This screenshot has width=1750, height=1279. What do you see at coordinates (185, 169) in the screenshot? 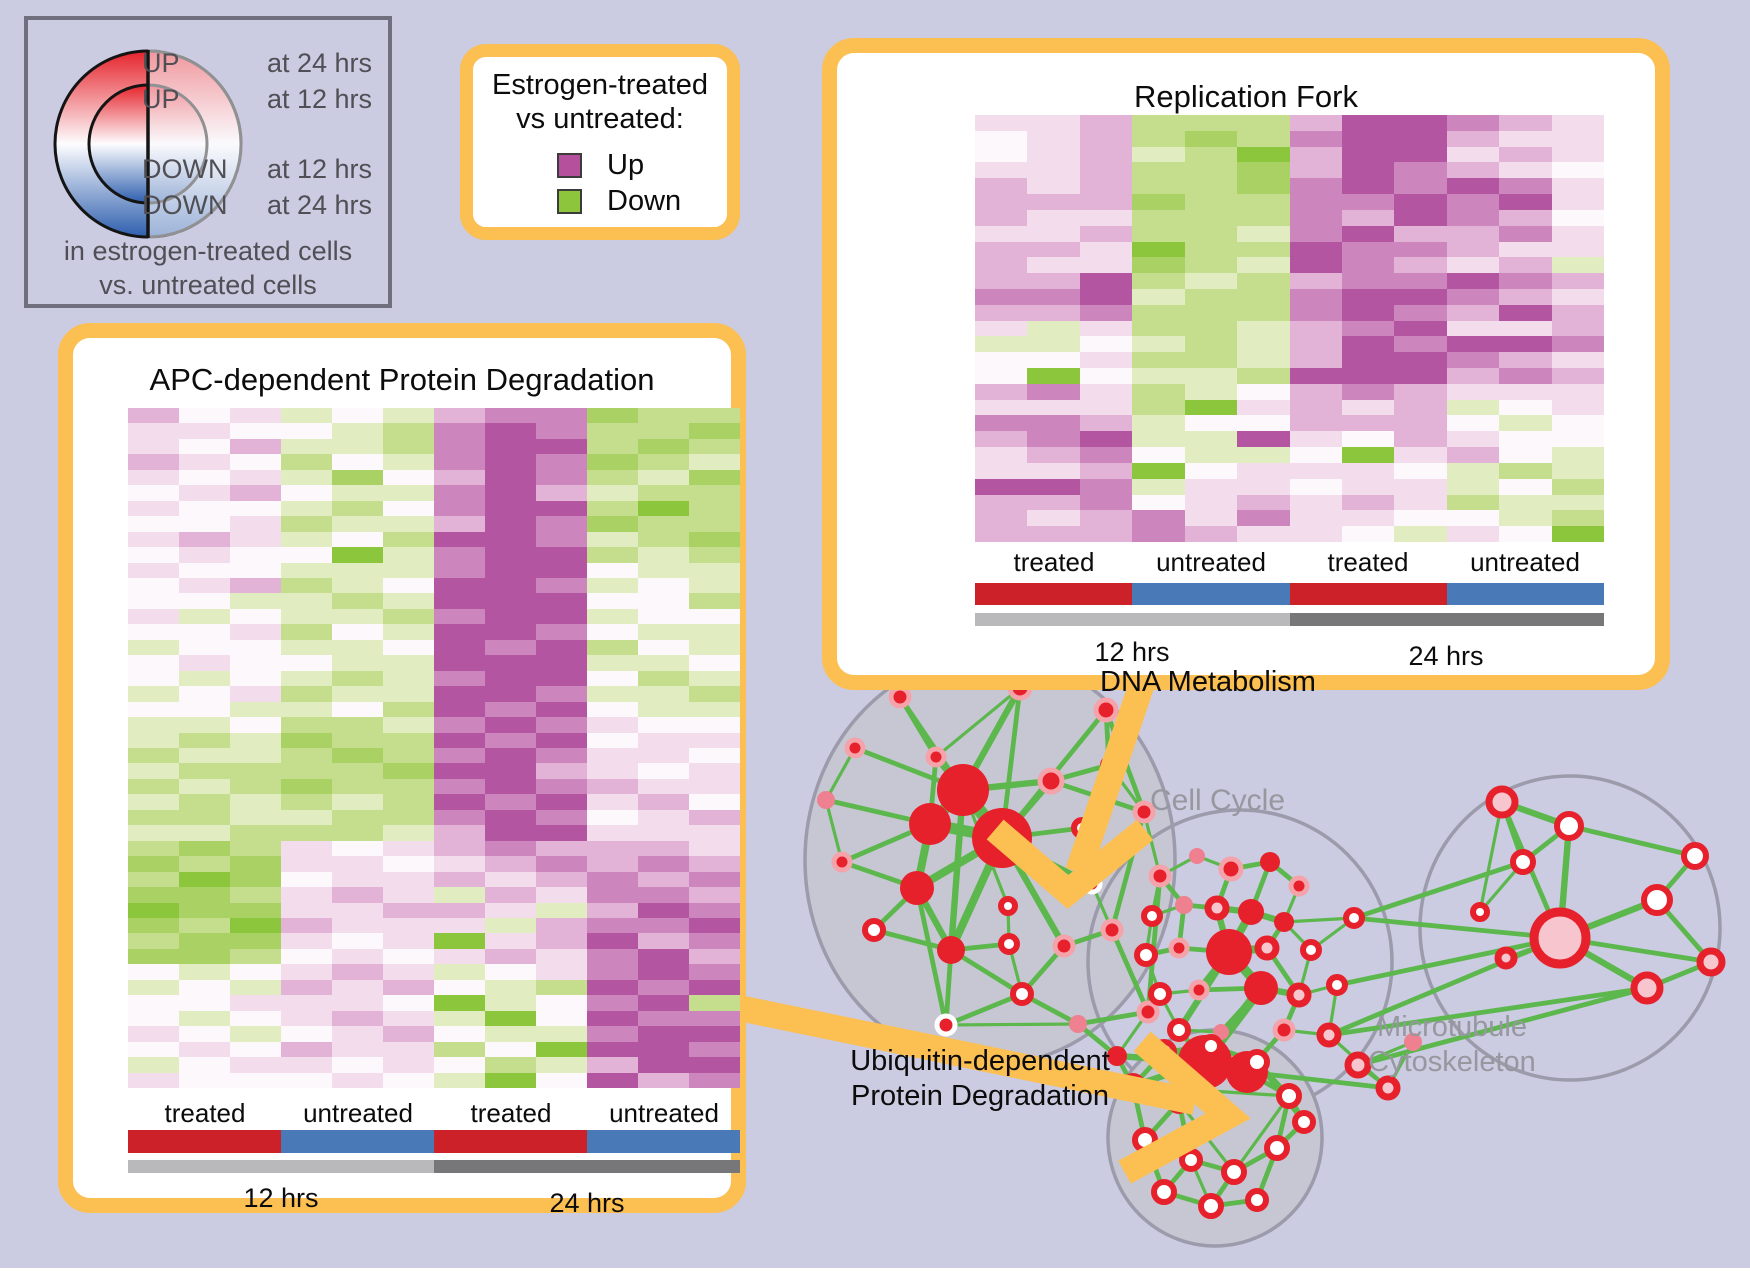
I see `legend-down-12-label: DOWN` at bounding box center [185, 169].